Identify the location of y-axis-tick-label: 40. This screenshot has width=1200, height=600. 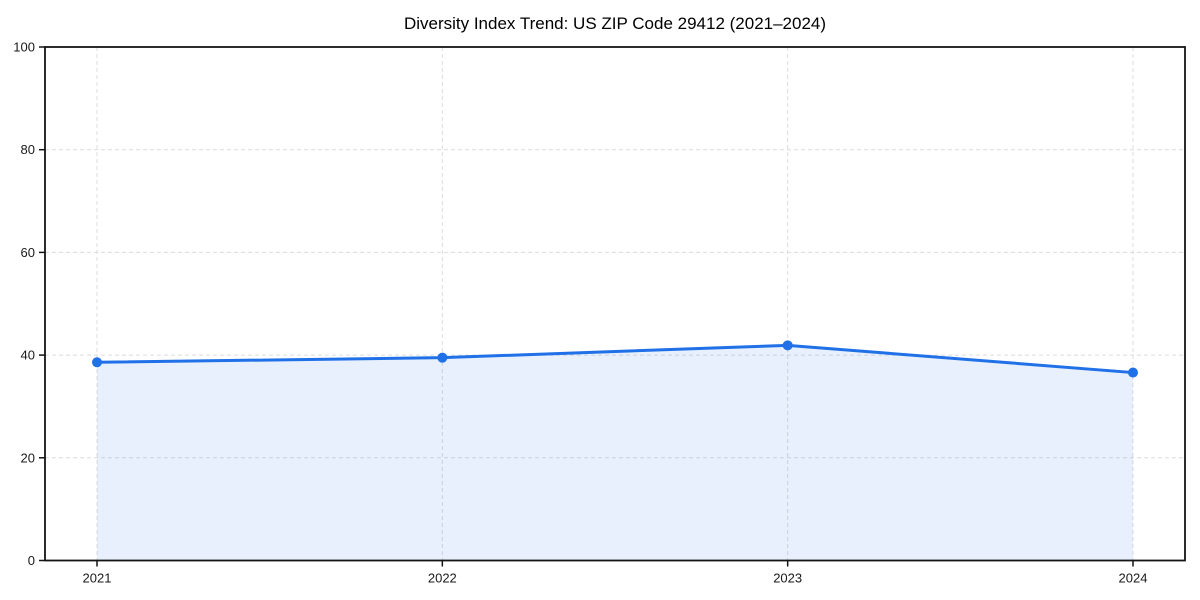
(28, 355).